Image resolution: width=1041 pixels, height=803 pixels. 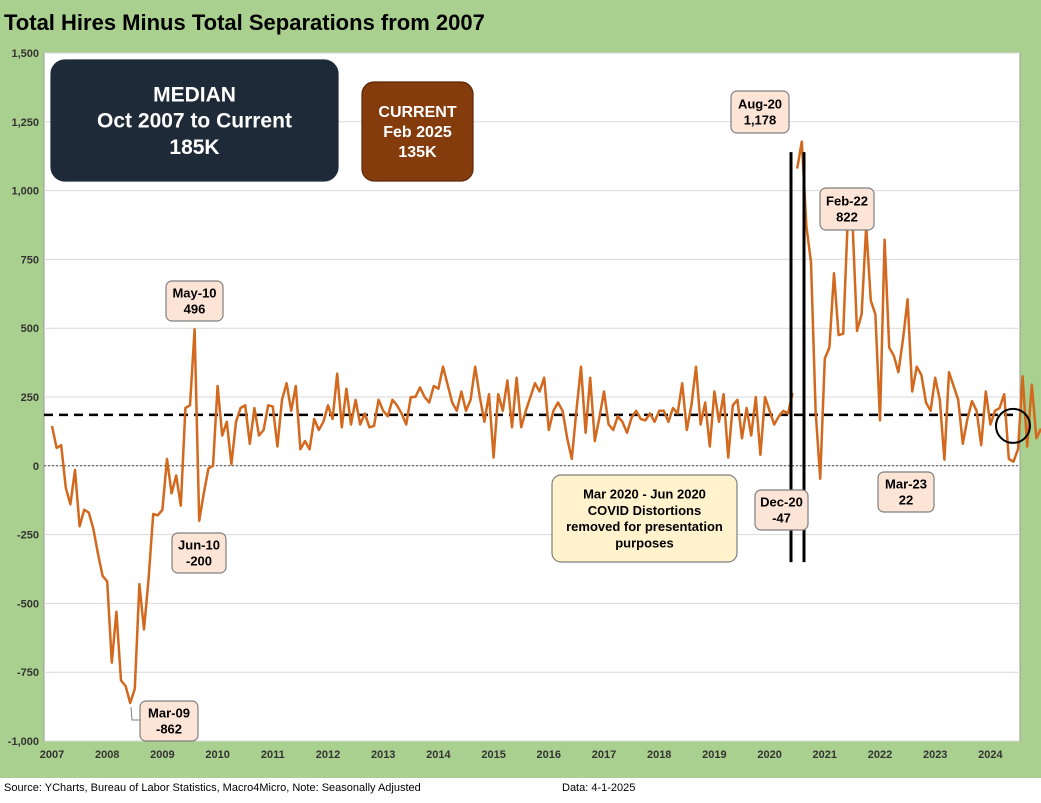 I want to click on footer, so click(x=520, y=790).